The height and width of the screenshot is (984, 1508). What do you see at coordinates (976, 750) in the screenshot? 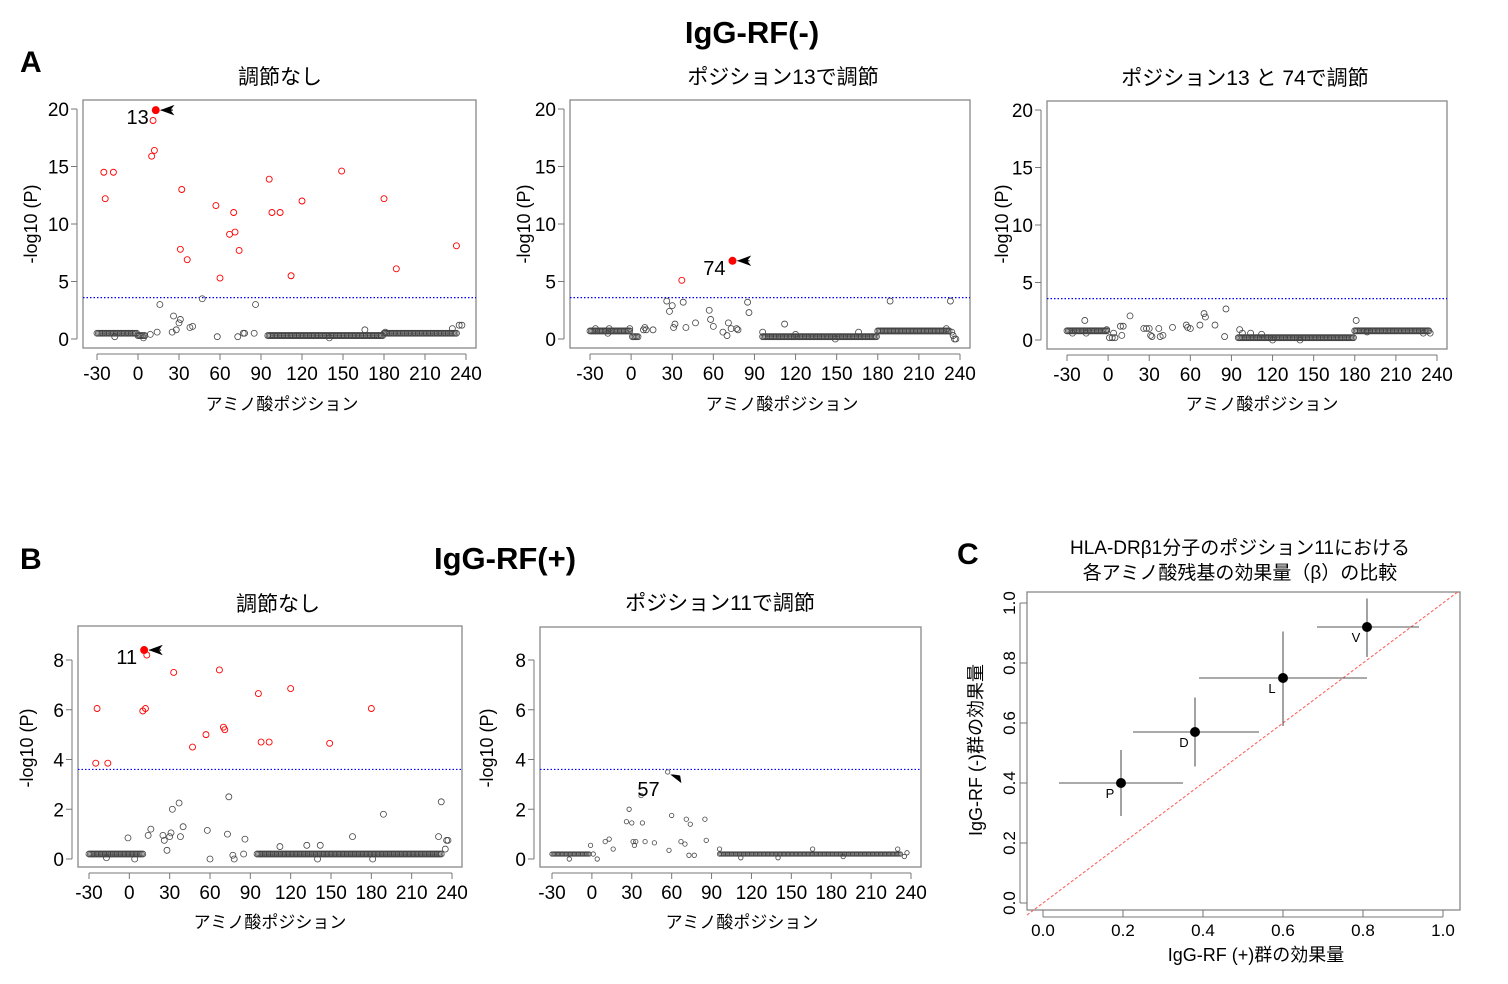
I see `y-axis-label: IgG-RF (-)群の効果量` at bounding box center [976, 750].